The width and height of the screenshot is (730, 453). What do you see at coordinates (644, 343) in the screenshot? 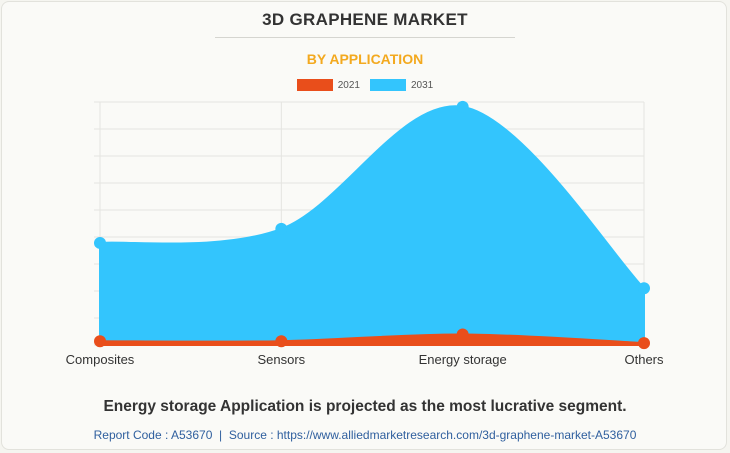
I see `data-point-2021-others` at bounding box center [644, 343].